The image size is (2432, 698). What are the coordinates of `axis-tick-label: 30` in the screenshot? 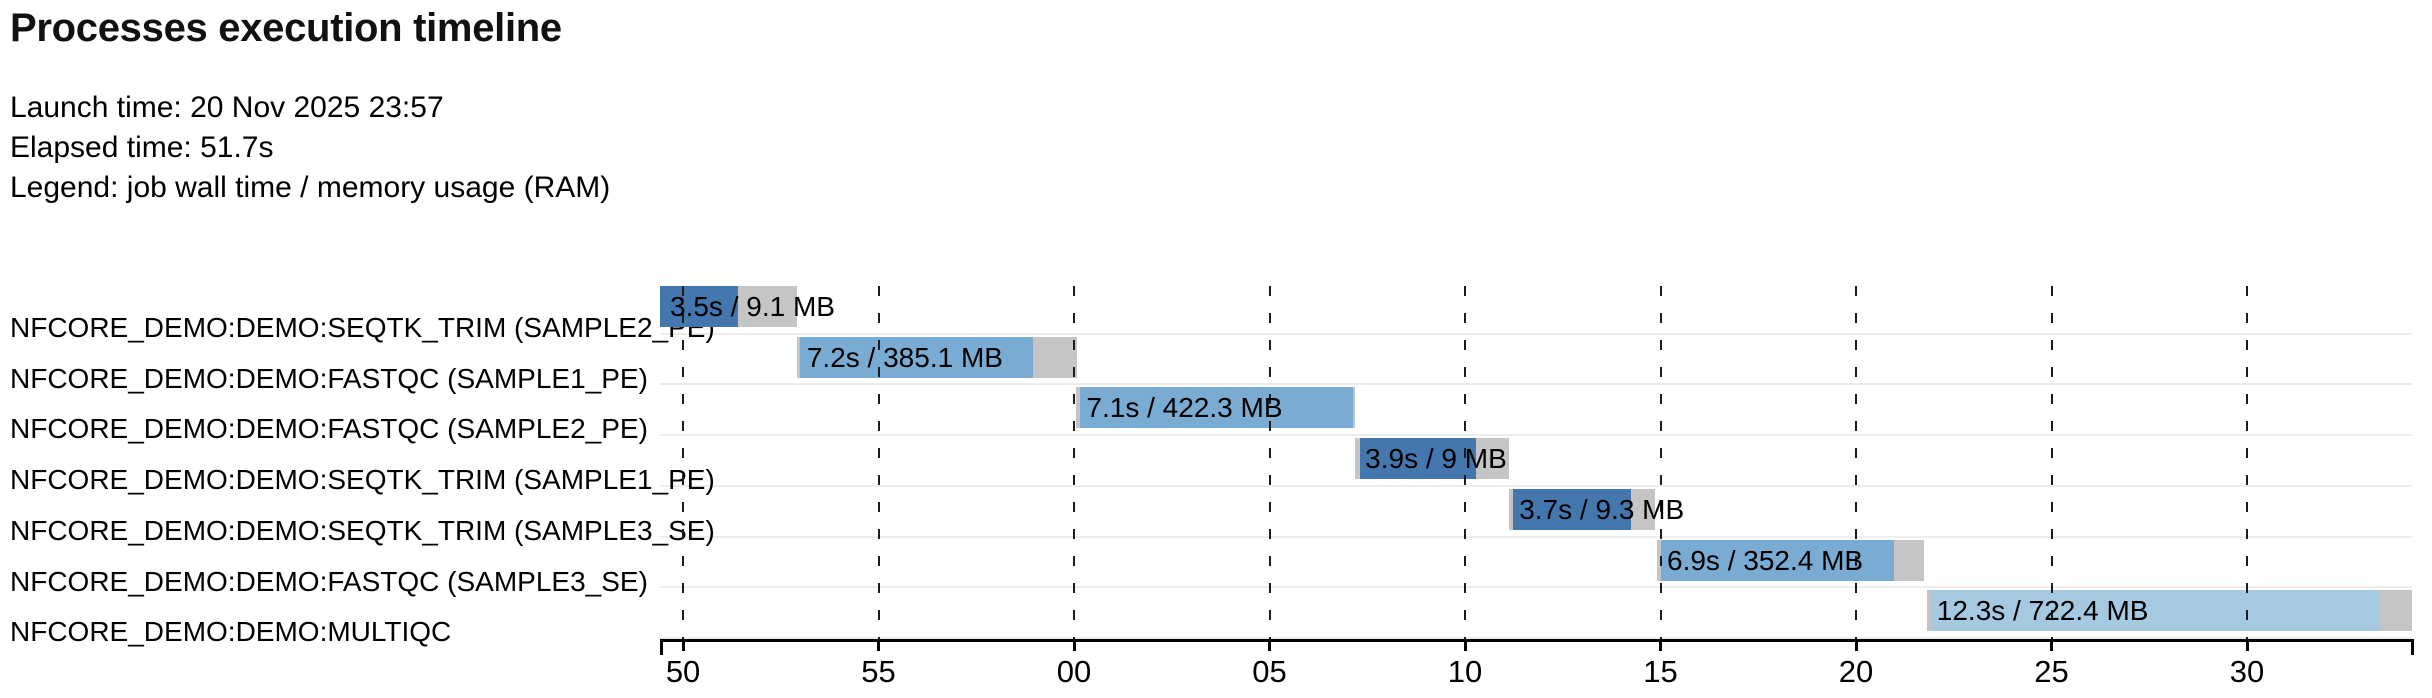 It's located at (2247, 671).